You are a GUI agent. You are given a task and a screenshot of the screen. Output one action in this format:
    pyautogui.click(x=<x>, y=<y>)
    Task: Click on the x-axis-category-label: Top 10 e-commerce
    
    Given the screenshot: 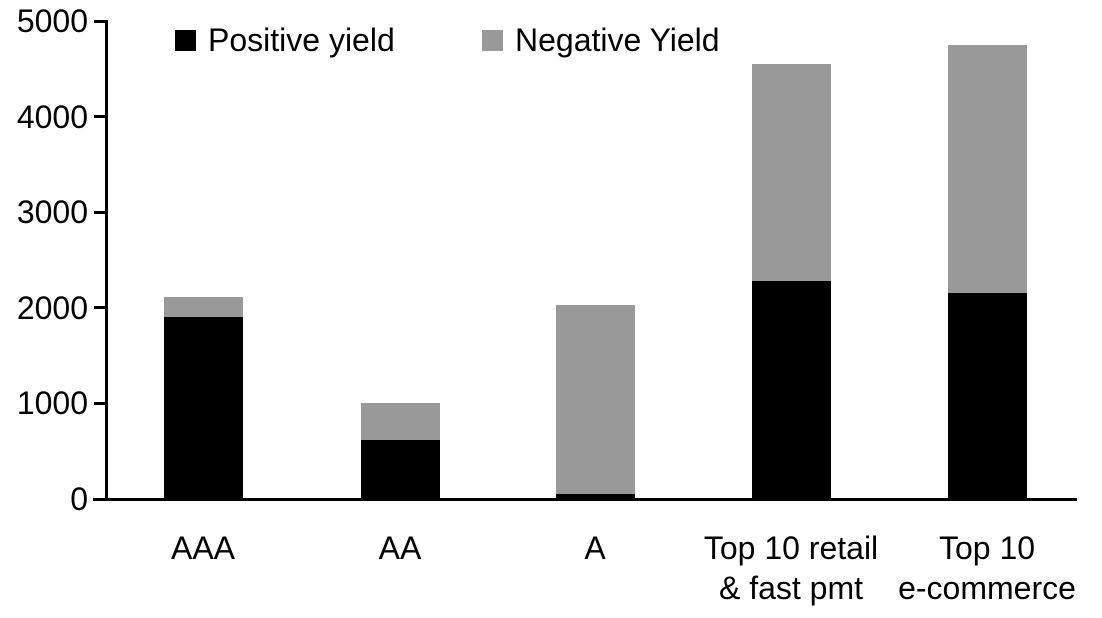 What is the action you would take?
    pyautogui.click(x=987, y=568)
    